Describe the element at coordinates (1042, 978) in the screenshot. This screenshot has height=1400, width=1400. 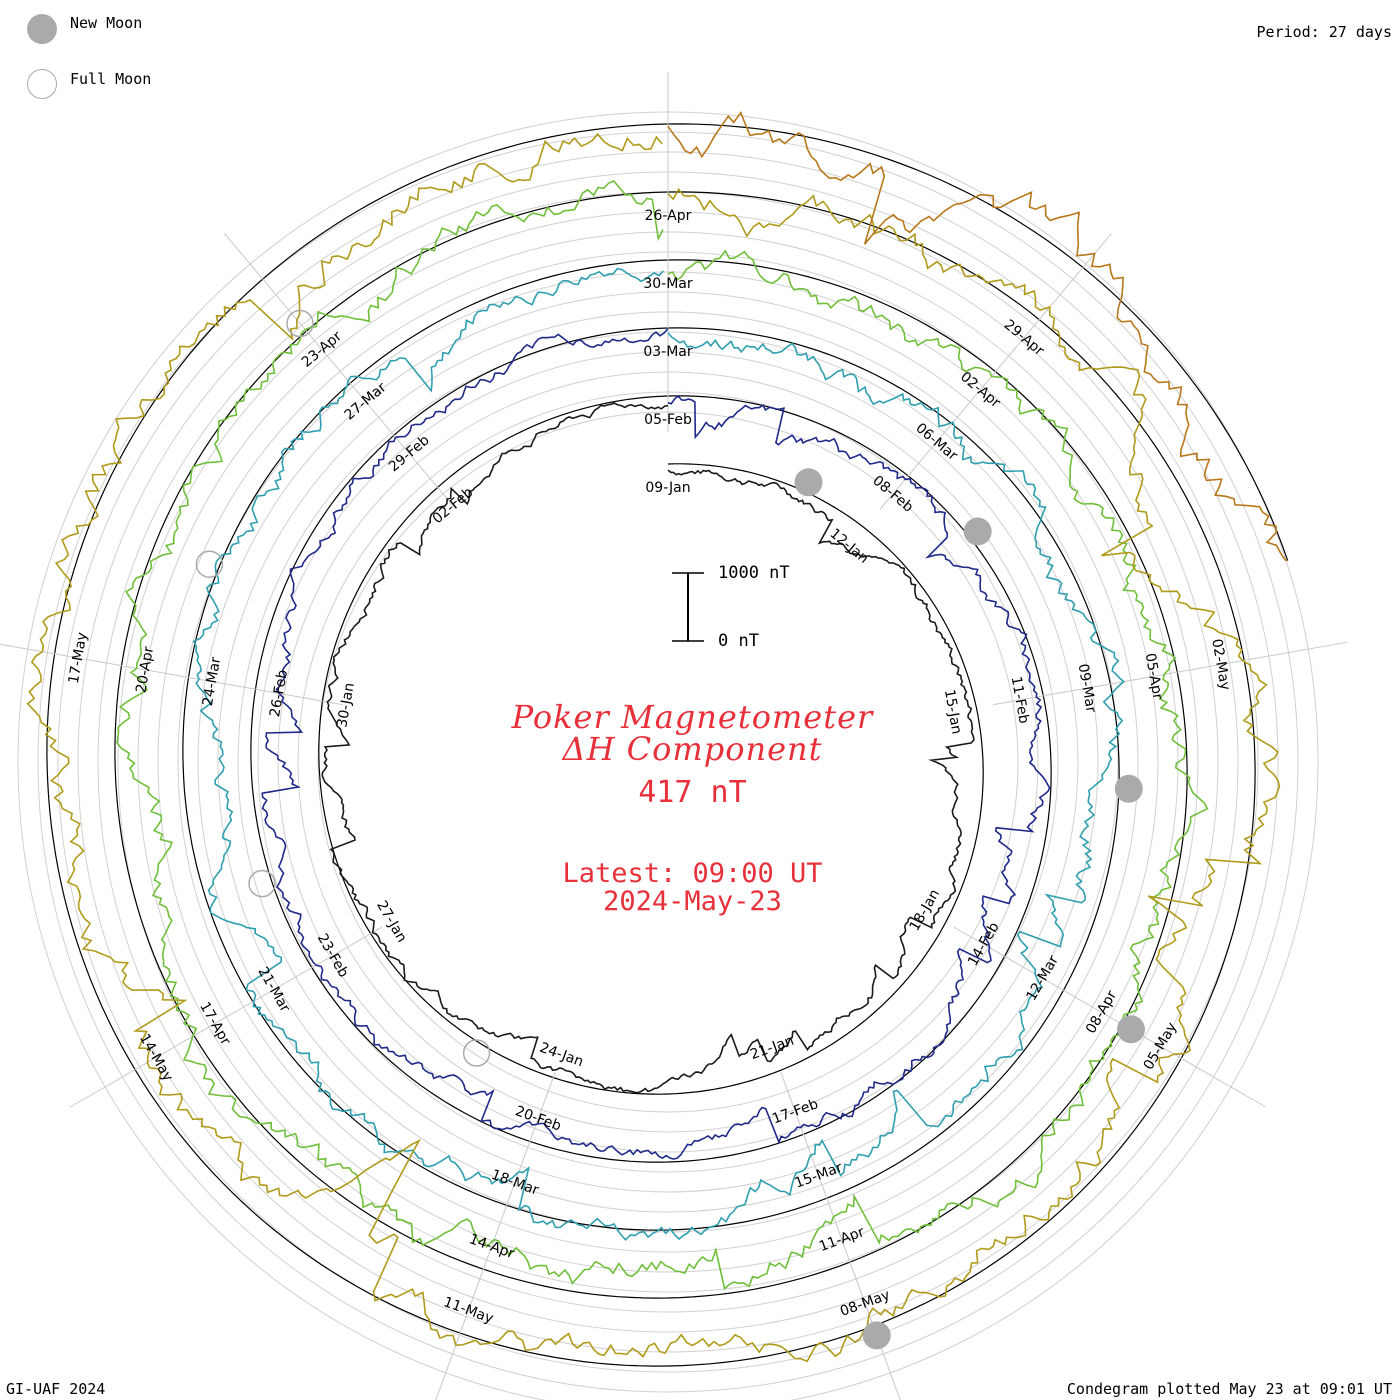
I see `date-tick-label: 12-Mar` at that location.